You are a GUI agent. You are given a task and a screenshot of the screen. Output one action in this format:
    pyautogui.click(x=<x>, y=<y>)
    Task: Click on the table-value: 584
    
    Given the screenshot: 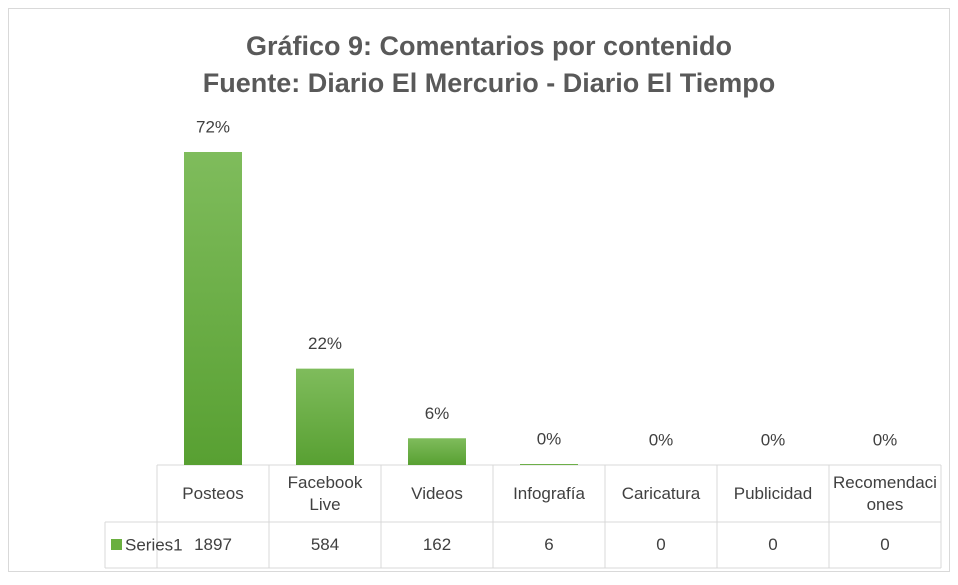 What is the action you would take?
    pyautogui.click(x=325, y=545)
    